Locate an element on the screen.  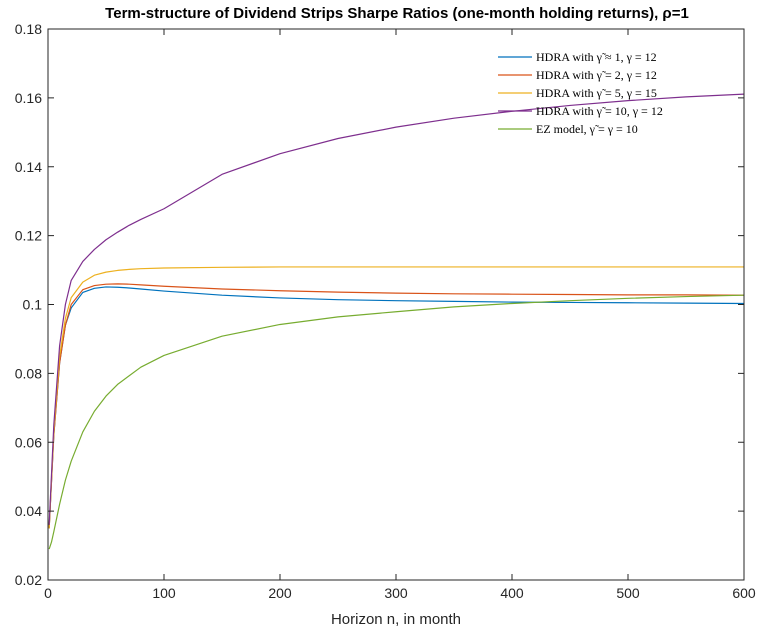
x-tick-label: 0 is located at coordinates (48, 593).